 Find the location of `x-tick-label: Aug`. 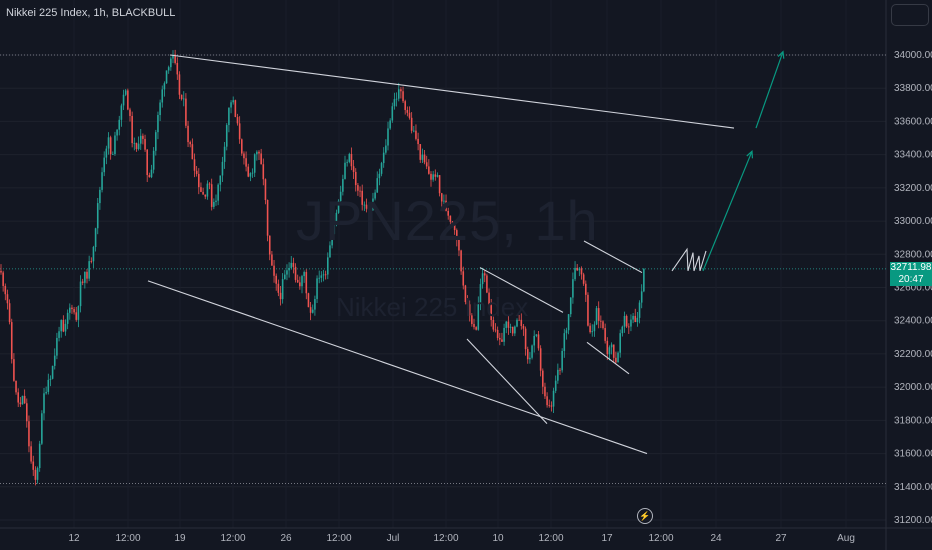

x-tick-label: Aug is located at coordinates (846, 538).